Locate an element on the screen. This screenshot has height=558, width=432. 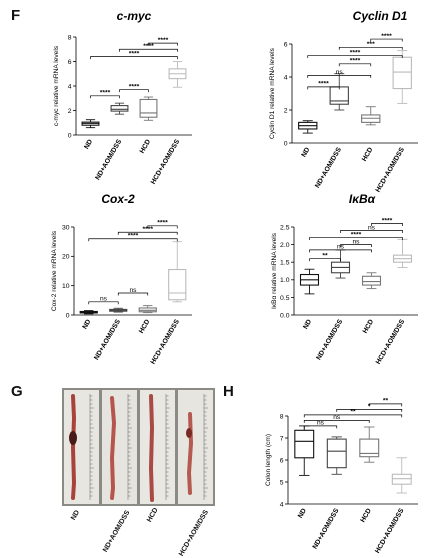
cmyc-bracket-label-2: **** is located at coordinates (134, 53).